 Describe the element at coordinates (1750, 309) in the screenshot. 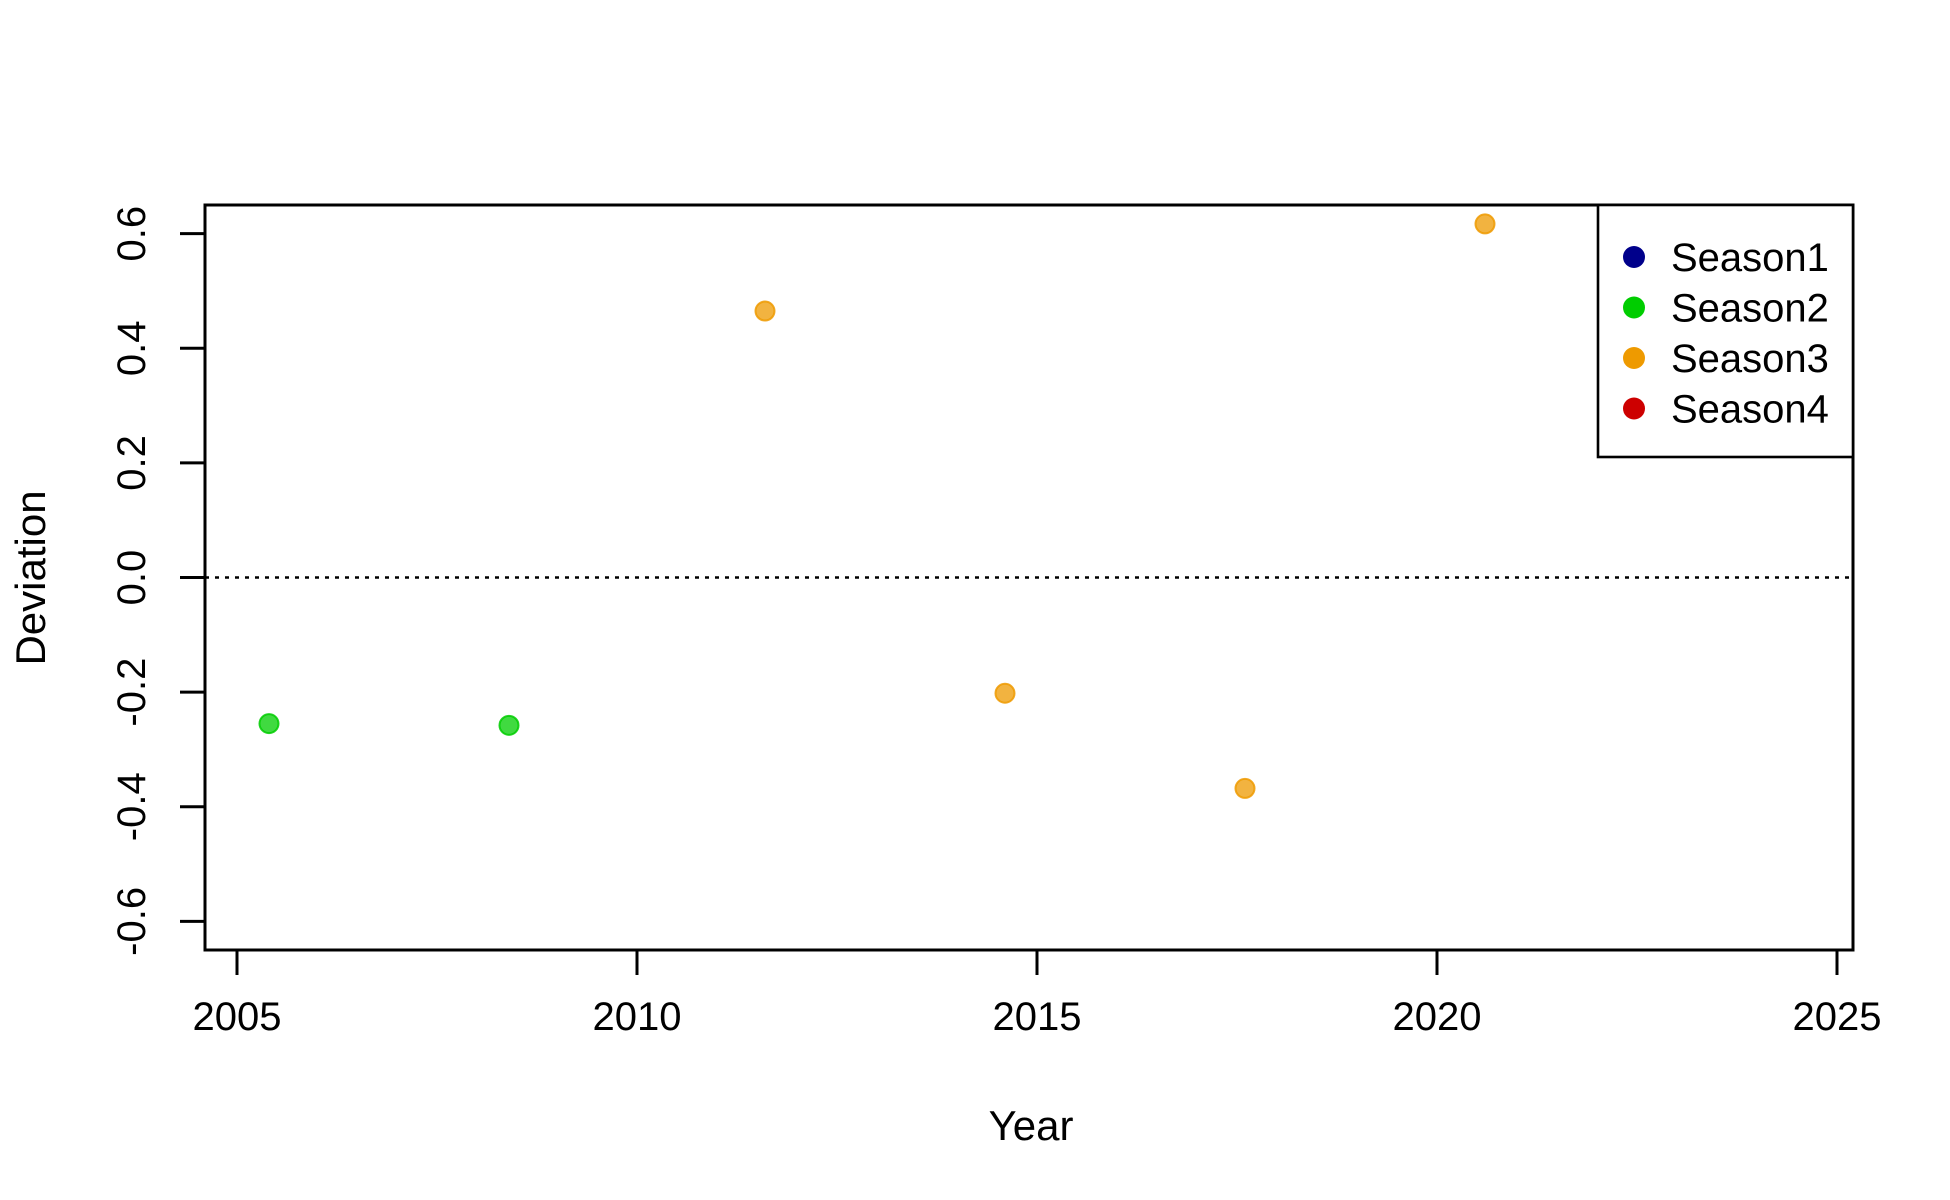

I see `legend-label: Season2` at that location.